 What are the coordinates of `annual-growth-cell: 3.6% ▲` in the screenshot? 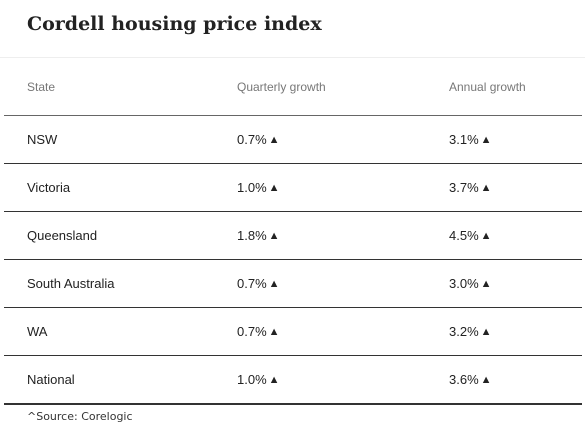 It's located at (470, 379).